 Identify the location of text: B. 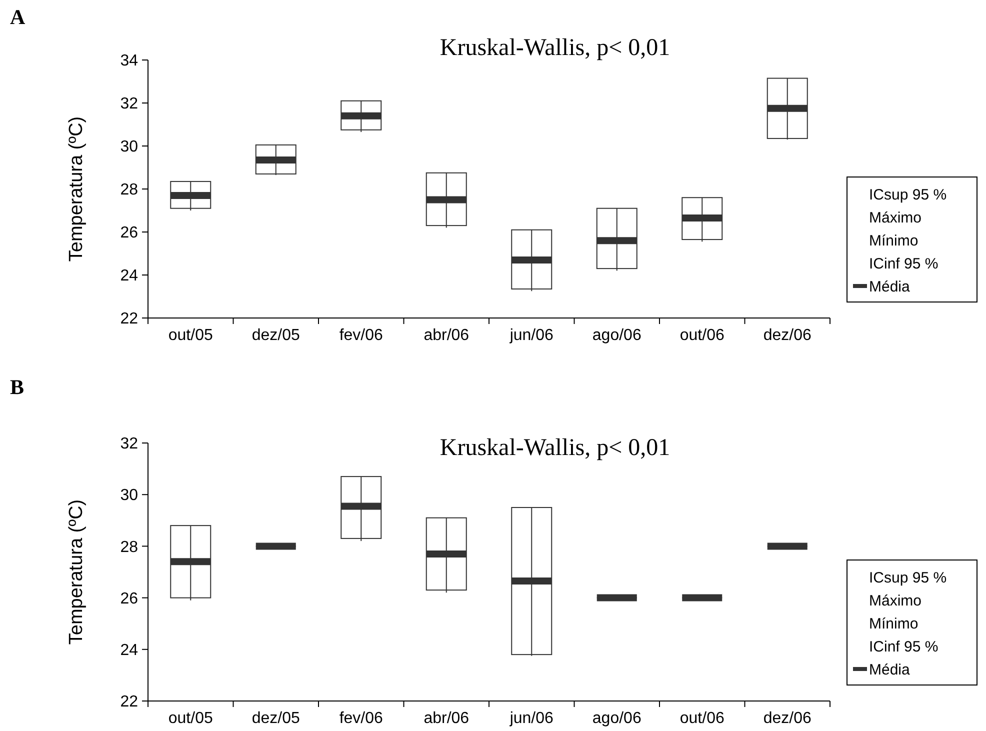
(17, 387).